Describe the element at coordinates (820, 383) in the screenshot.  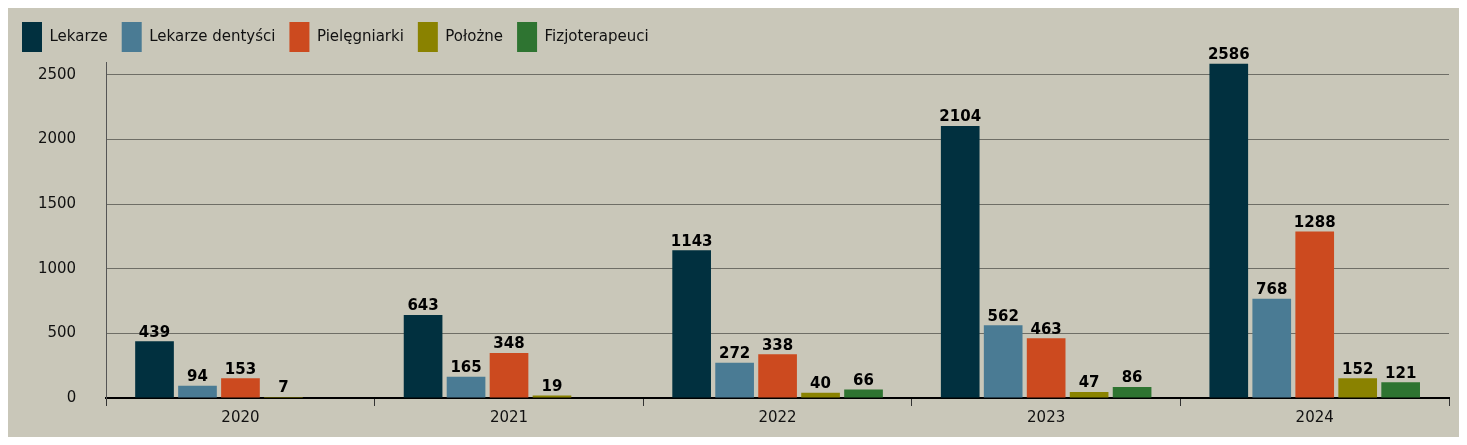
I see `data-label: 40` at that location.